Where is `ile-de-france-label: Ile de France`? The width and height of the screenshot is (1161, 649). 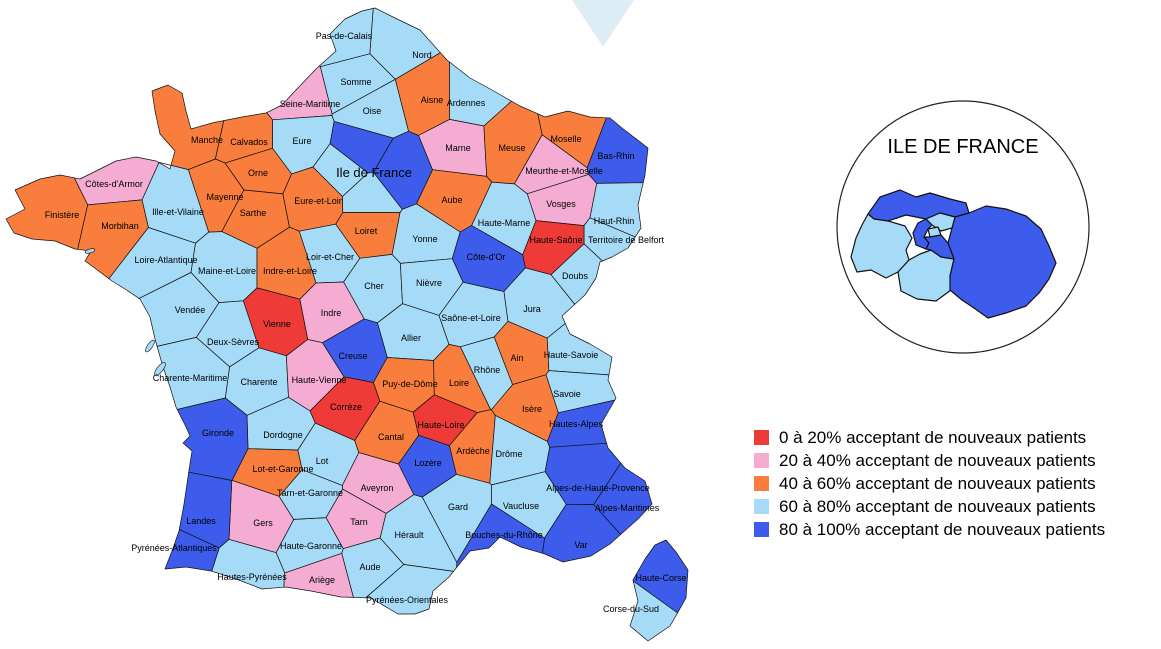 ile-de-france-label: Ile de France is located at coordinates (374, 172).